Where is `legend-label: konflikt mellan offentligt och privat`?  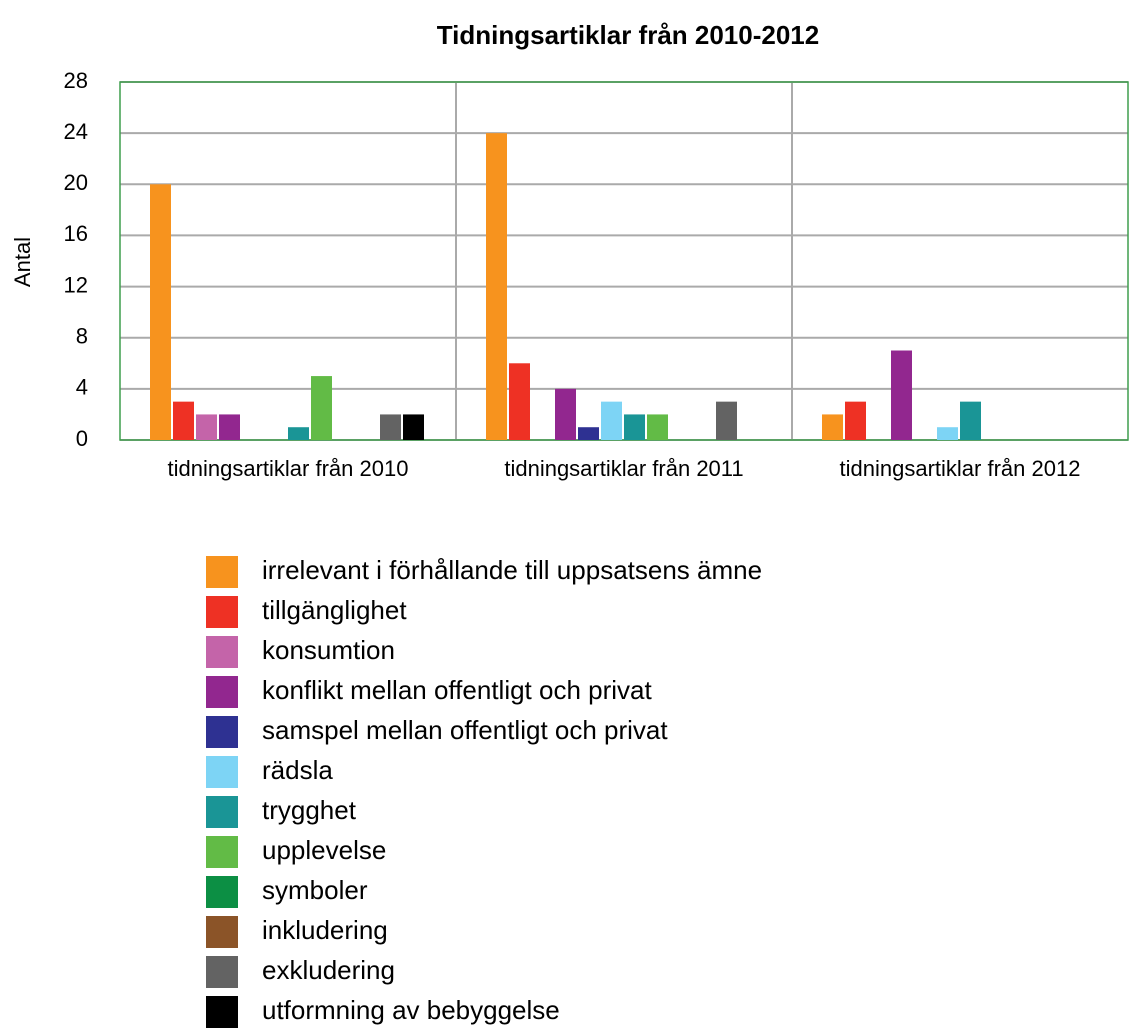
legend-label: konflikt mellan offentligt och privat is located at coordinates (457, 690).